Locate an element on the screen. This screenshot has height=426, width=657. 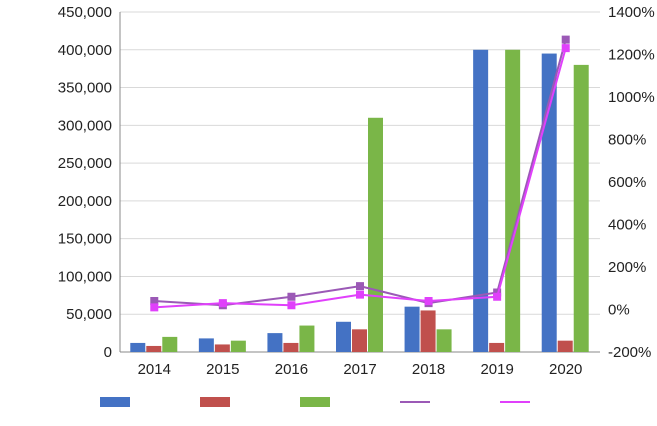
y-left-tick-label: 350,000 is located at coordinates (85, 88).